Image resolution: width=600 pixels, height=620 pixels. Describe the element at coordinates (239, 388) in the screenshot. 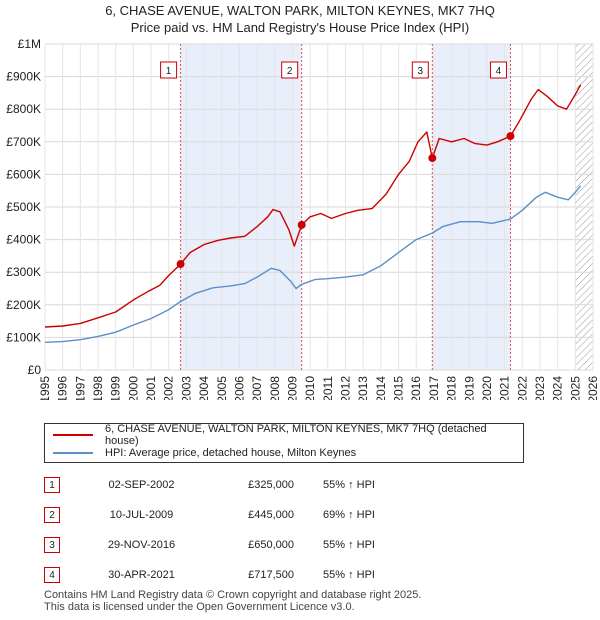

I see `x-tick-label: 2006` at that location.